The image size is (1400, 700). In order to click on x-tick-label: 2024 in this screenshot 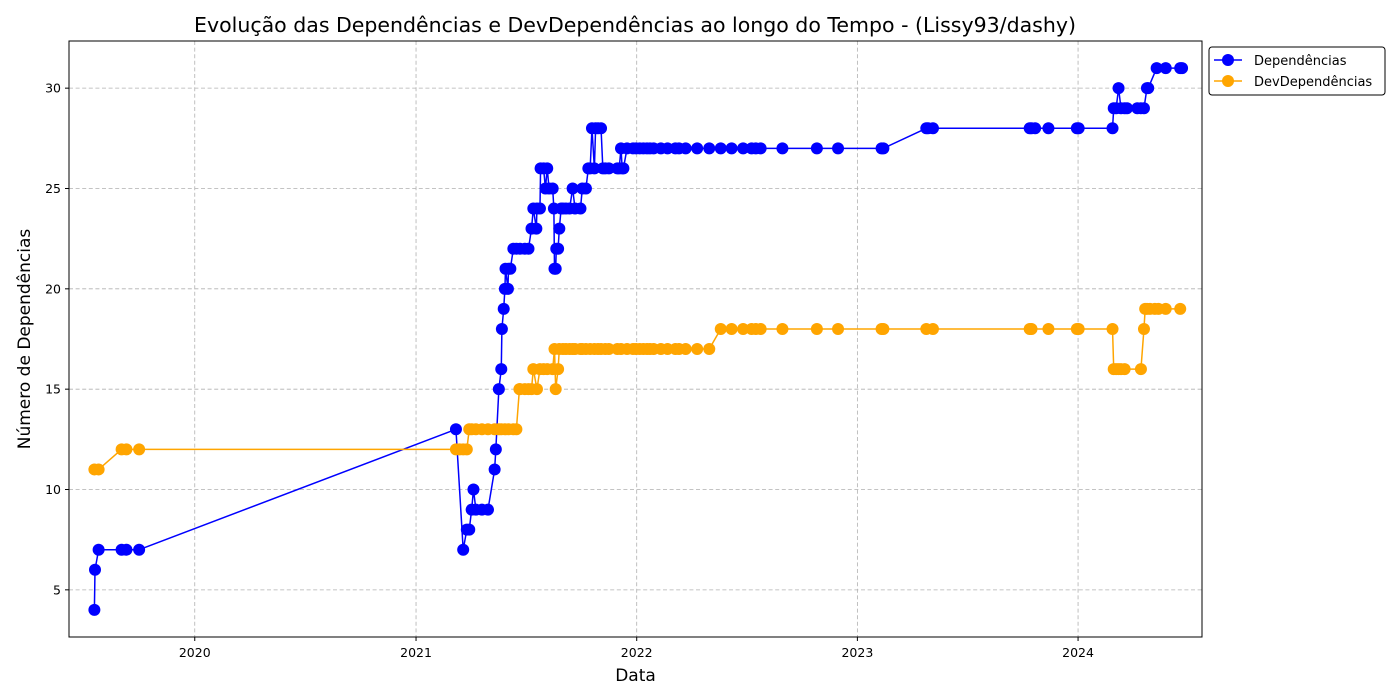, I will do `click(1078, 652)`.